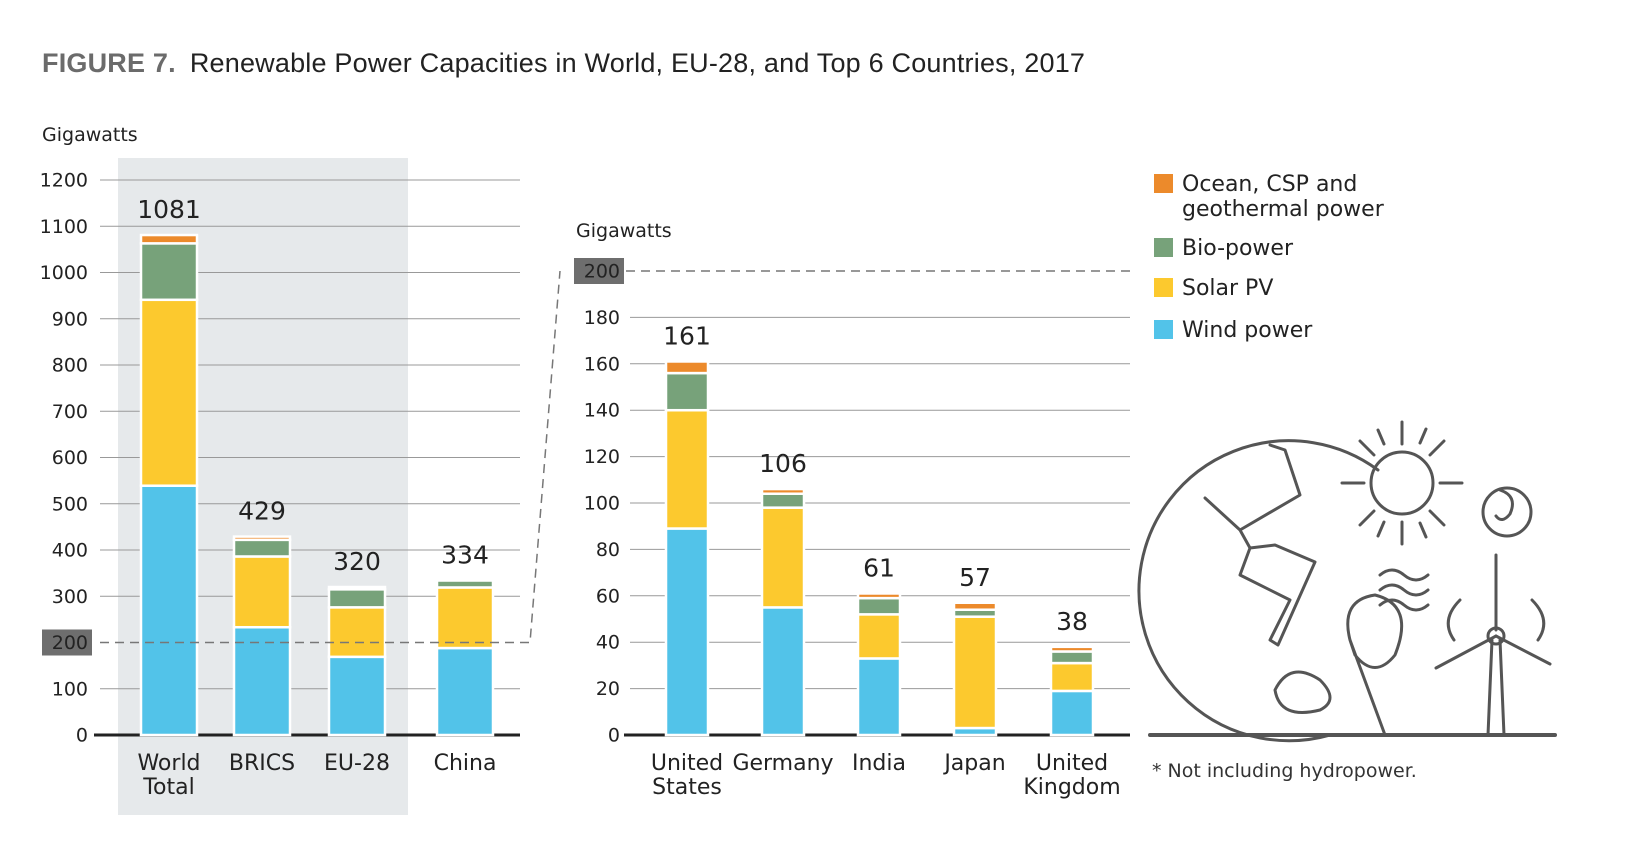 The height and width of the screenshot is (844, 1640). Describe the element at coordinates (1298, 248) in the screenshot. I see `legend-item: Bio-power` at that location.